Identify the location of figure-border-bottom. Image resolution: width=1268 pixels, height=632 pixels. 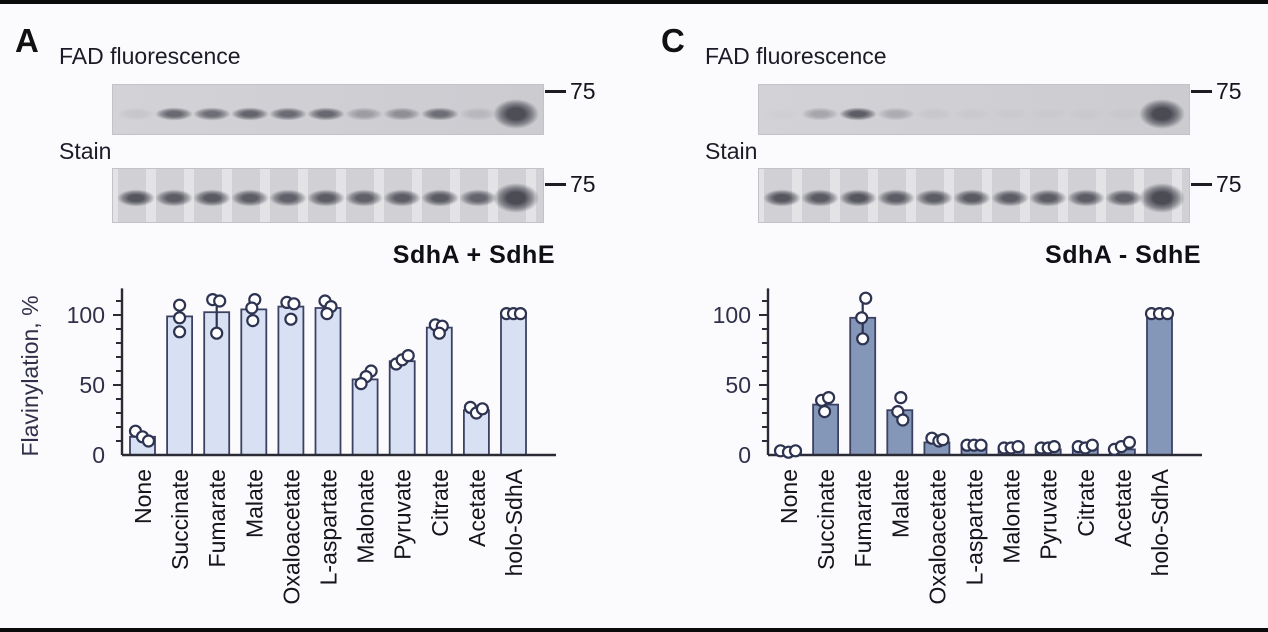
(634, 630).